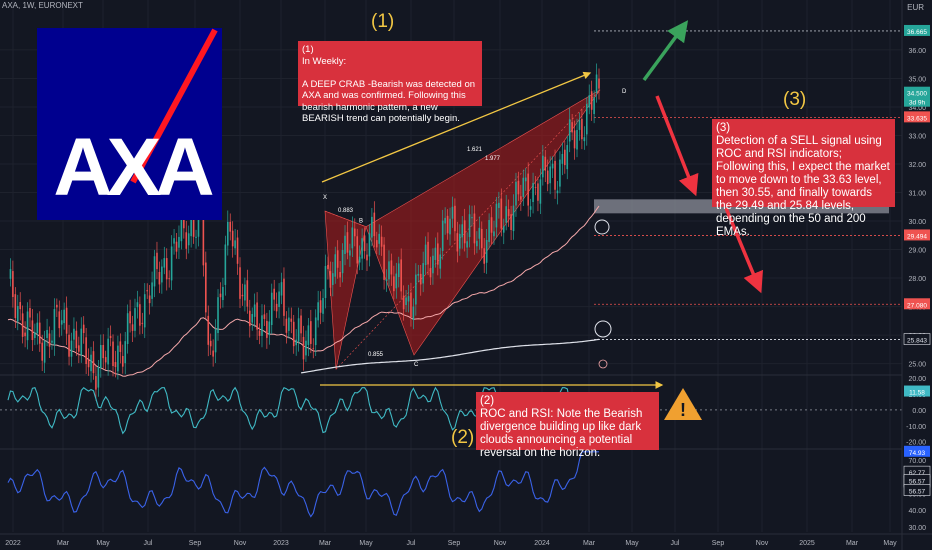  I want to click on rsi-tag-bg, so click(917, 490).